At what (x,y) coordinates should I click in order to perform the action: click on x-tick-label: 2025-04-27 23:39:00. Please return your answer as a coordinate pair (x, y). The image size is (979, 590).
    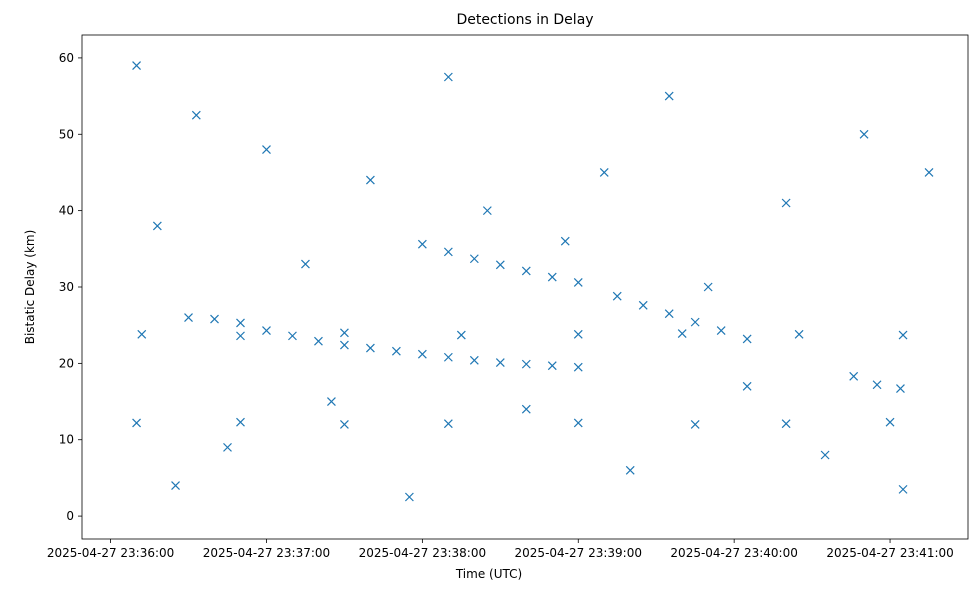
    Looking at the image, I should click on (578, 553).